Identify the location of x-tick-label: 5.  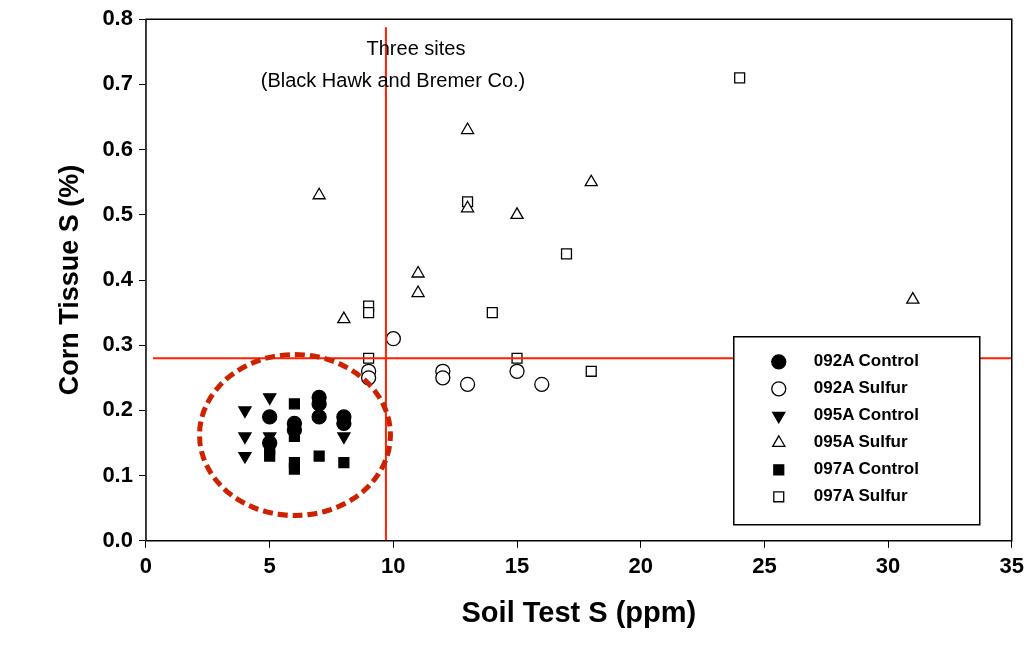
(269, 566).